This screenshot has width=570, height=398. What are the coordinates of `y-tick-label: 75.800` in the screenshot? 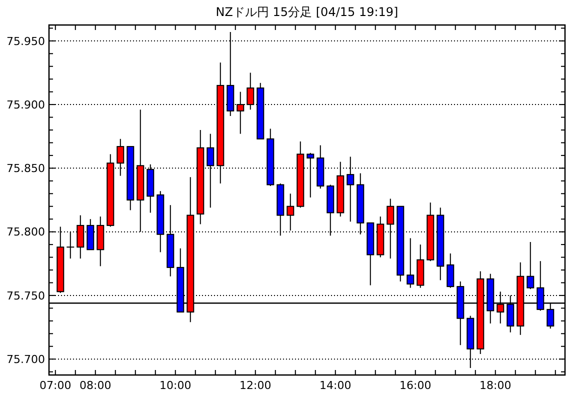 It's located at (25, 232).